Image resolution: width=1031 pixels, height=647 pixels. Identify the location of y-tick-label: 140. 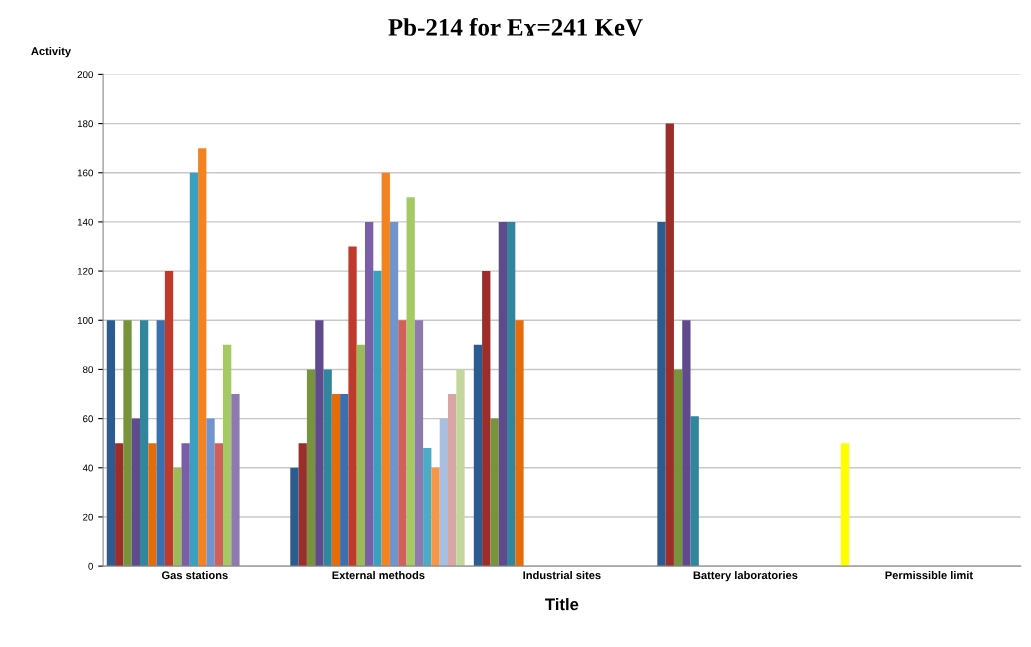
(85, 222).